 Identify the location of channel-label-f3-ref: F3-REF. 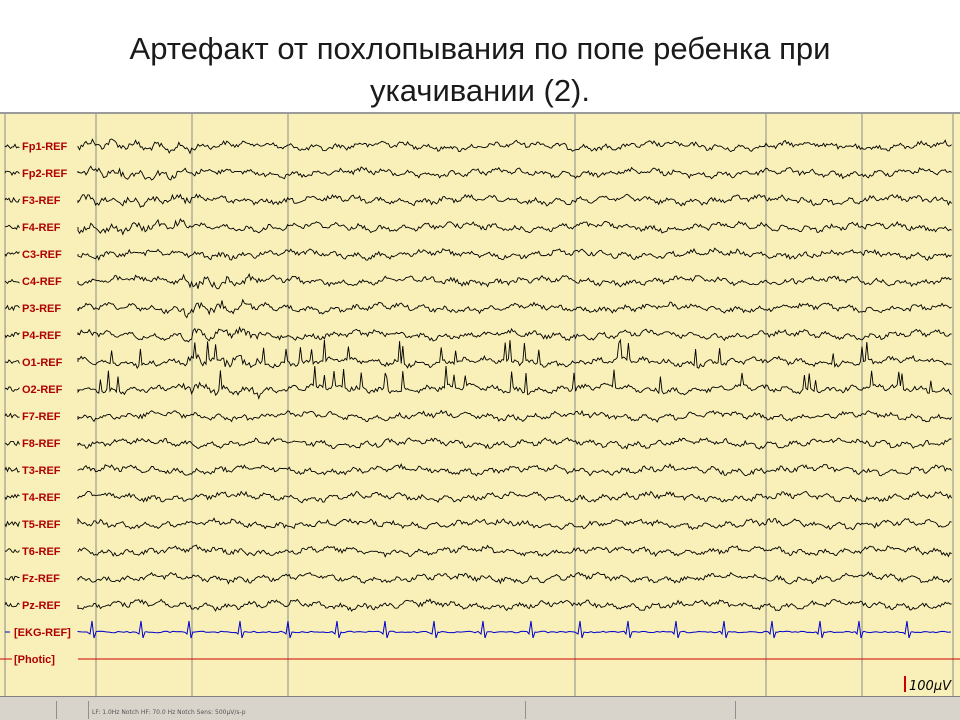
(41, 201).